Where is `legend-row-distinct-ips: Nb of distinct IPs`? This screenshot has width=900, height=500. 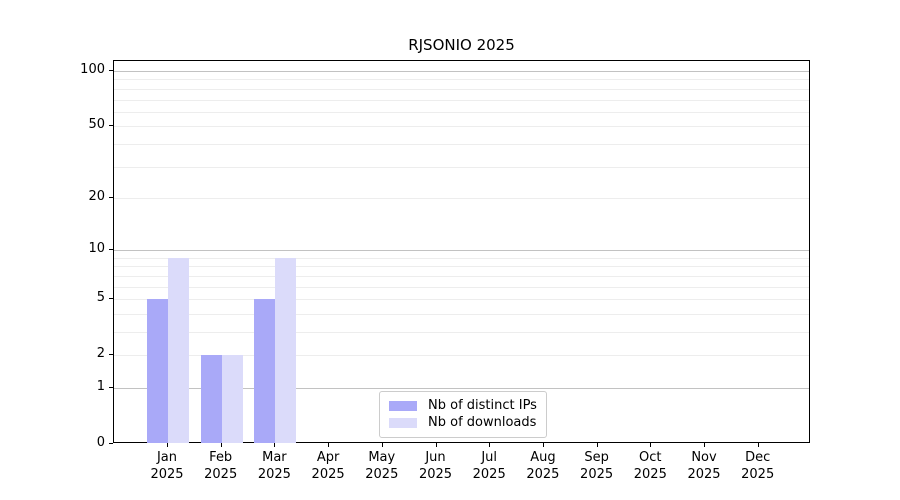 legend-row-distinct-ips: Nb of distinct IPs is located at coordinates (463, 405).